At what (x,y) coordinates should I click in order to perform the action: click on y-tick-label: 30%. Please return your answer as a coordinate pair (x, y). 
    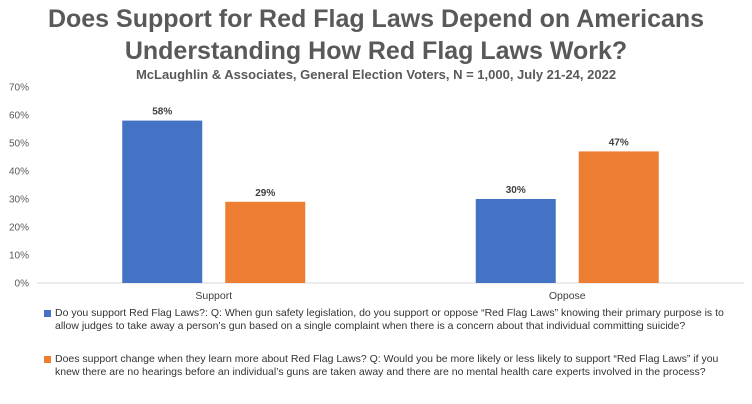
    Looking at the image, I should click on (19, 200).